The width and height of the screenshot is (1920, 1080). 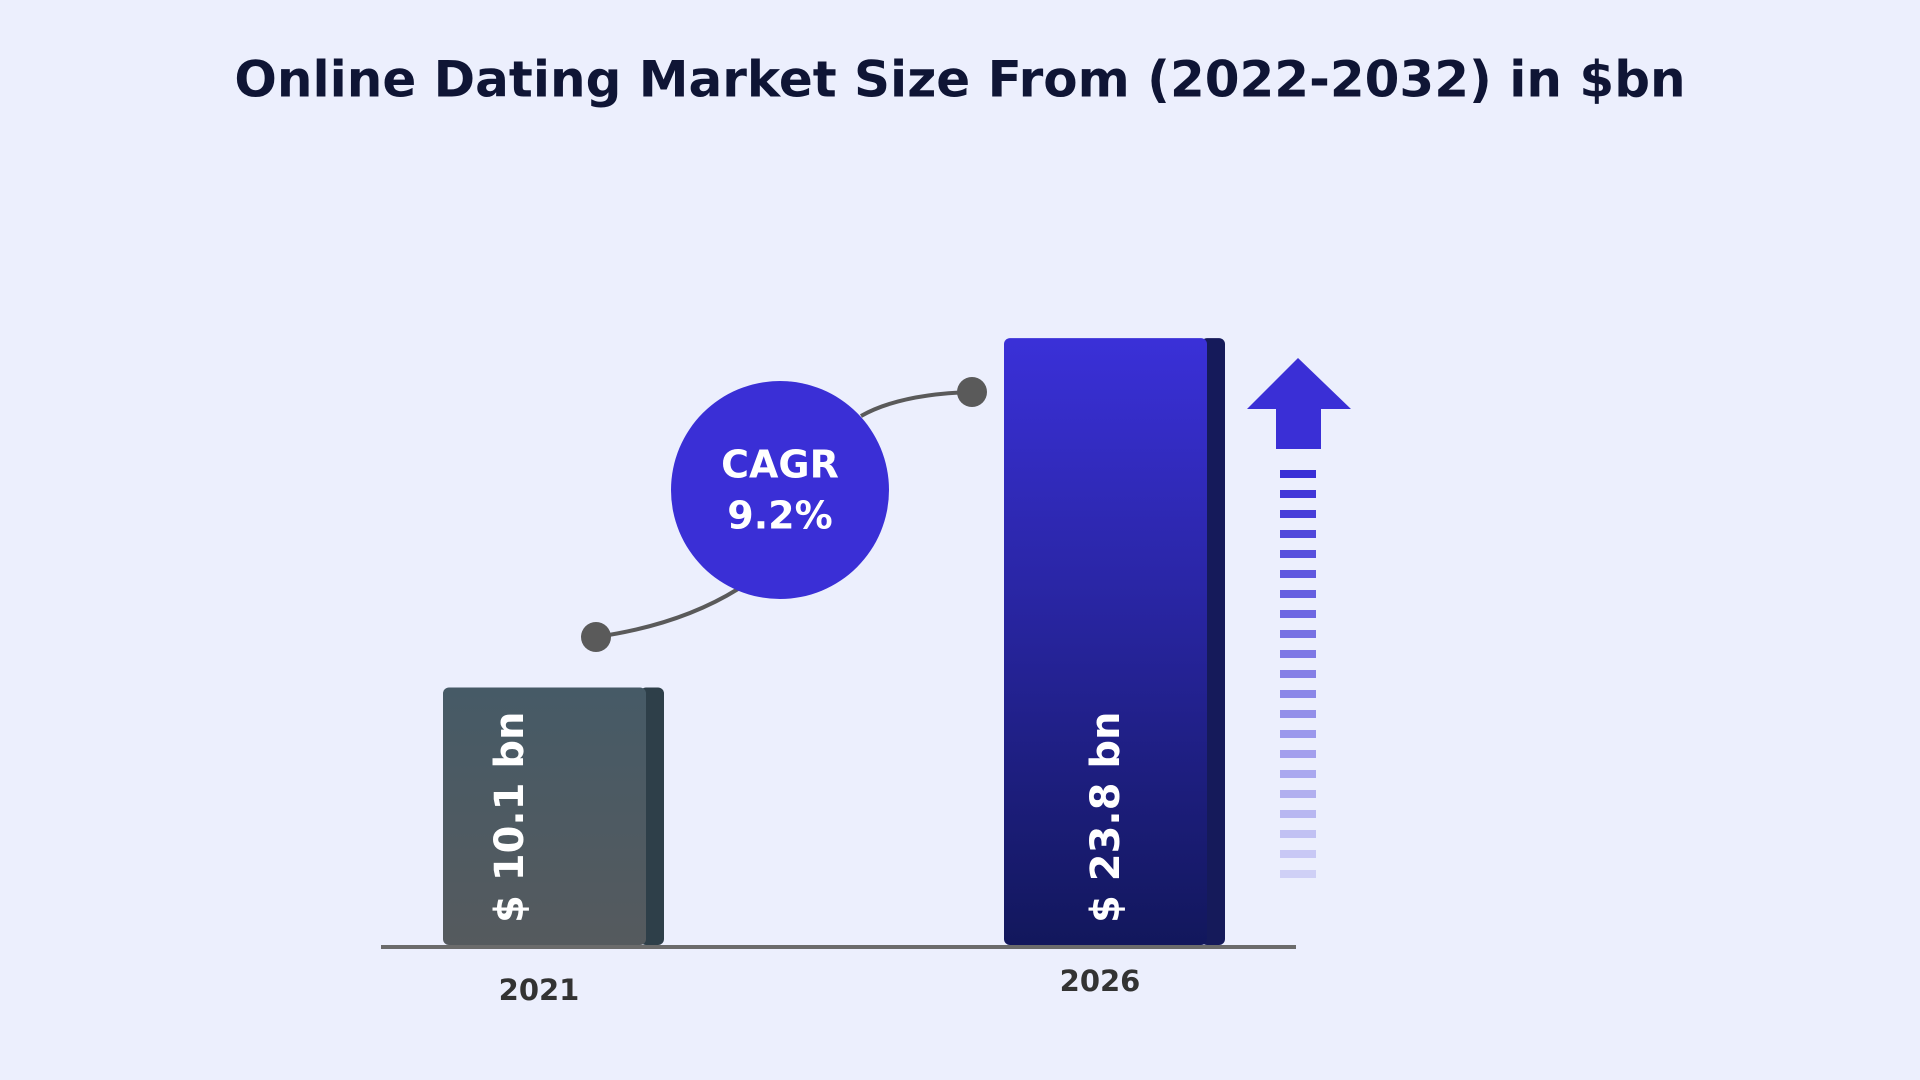 What do you see at coordinates (1106, 817) in the screenshot?
I see `value-label: $ 23.8 bn` at bounding box center [1106, 817].